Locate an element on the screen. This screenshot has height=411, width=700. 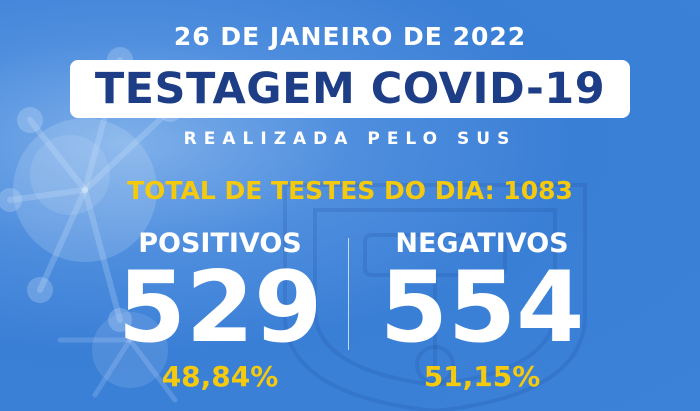
title-banner: TESTAGEM COVID-19 is located at coordinates (350, 89).